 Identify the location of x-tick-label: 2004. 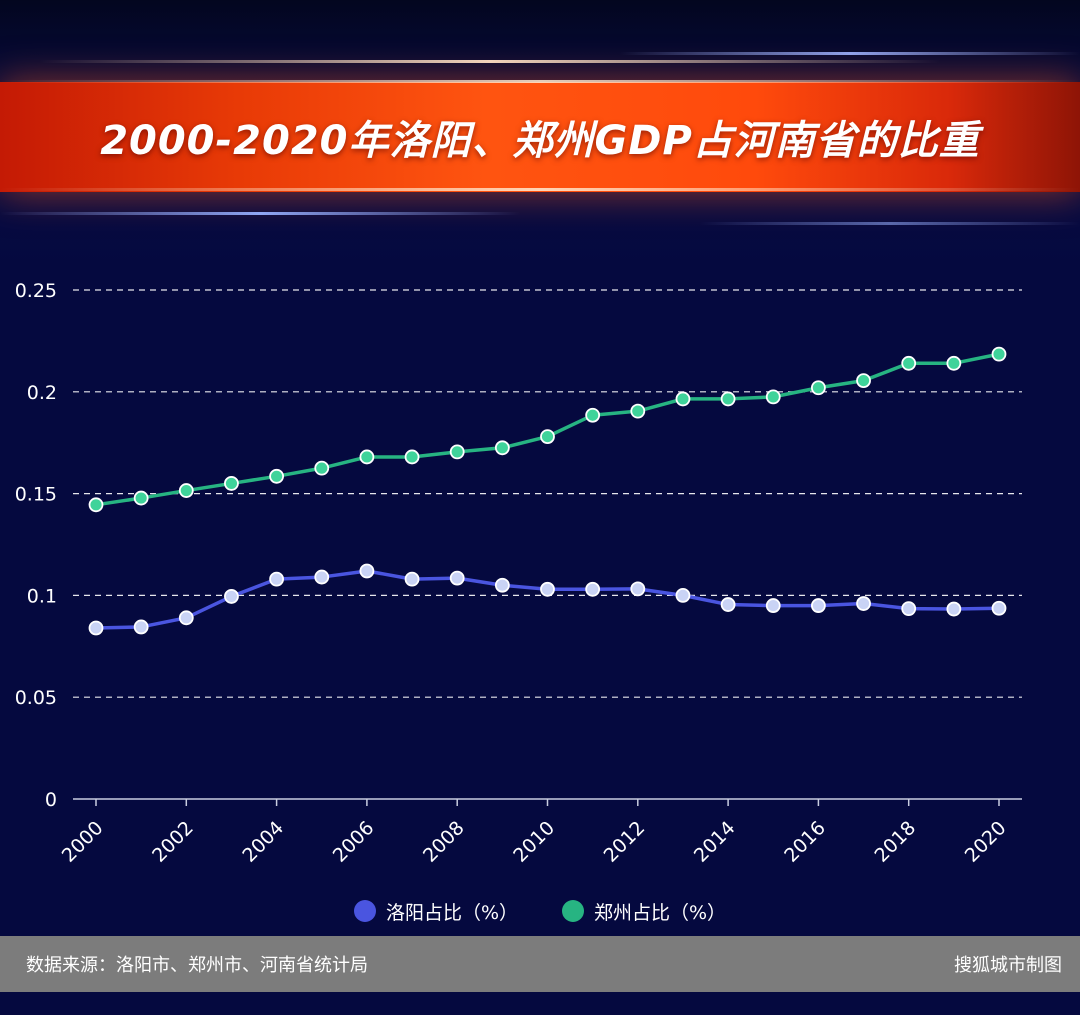
(263, 842).